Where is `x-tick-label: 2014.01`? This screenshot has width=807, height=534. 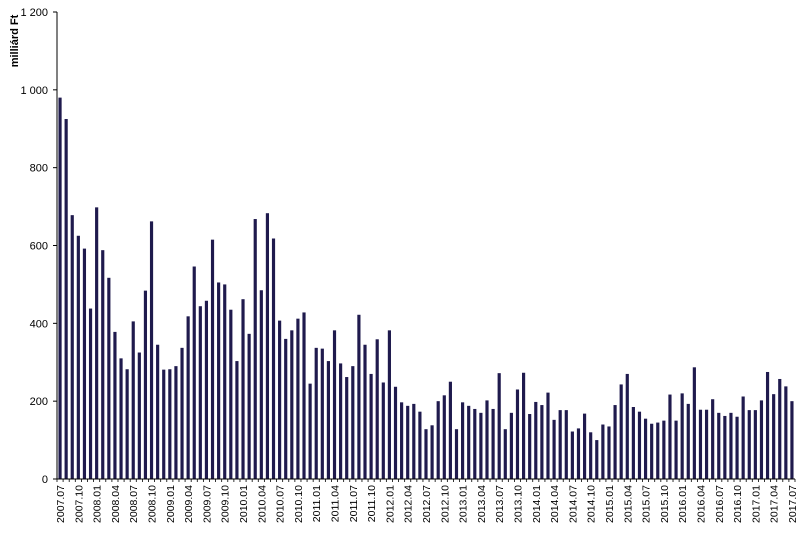
x-tick-label: 2014.01 is located at coordinates (537, 504).